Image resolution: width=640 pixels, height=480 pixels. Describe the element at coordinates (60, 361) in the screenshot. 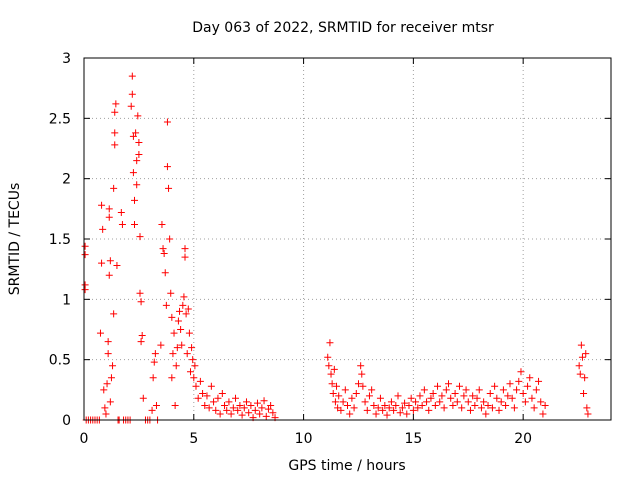

I see `y-tick-label: 0.5` at that location.